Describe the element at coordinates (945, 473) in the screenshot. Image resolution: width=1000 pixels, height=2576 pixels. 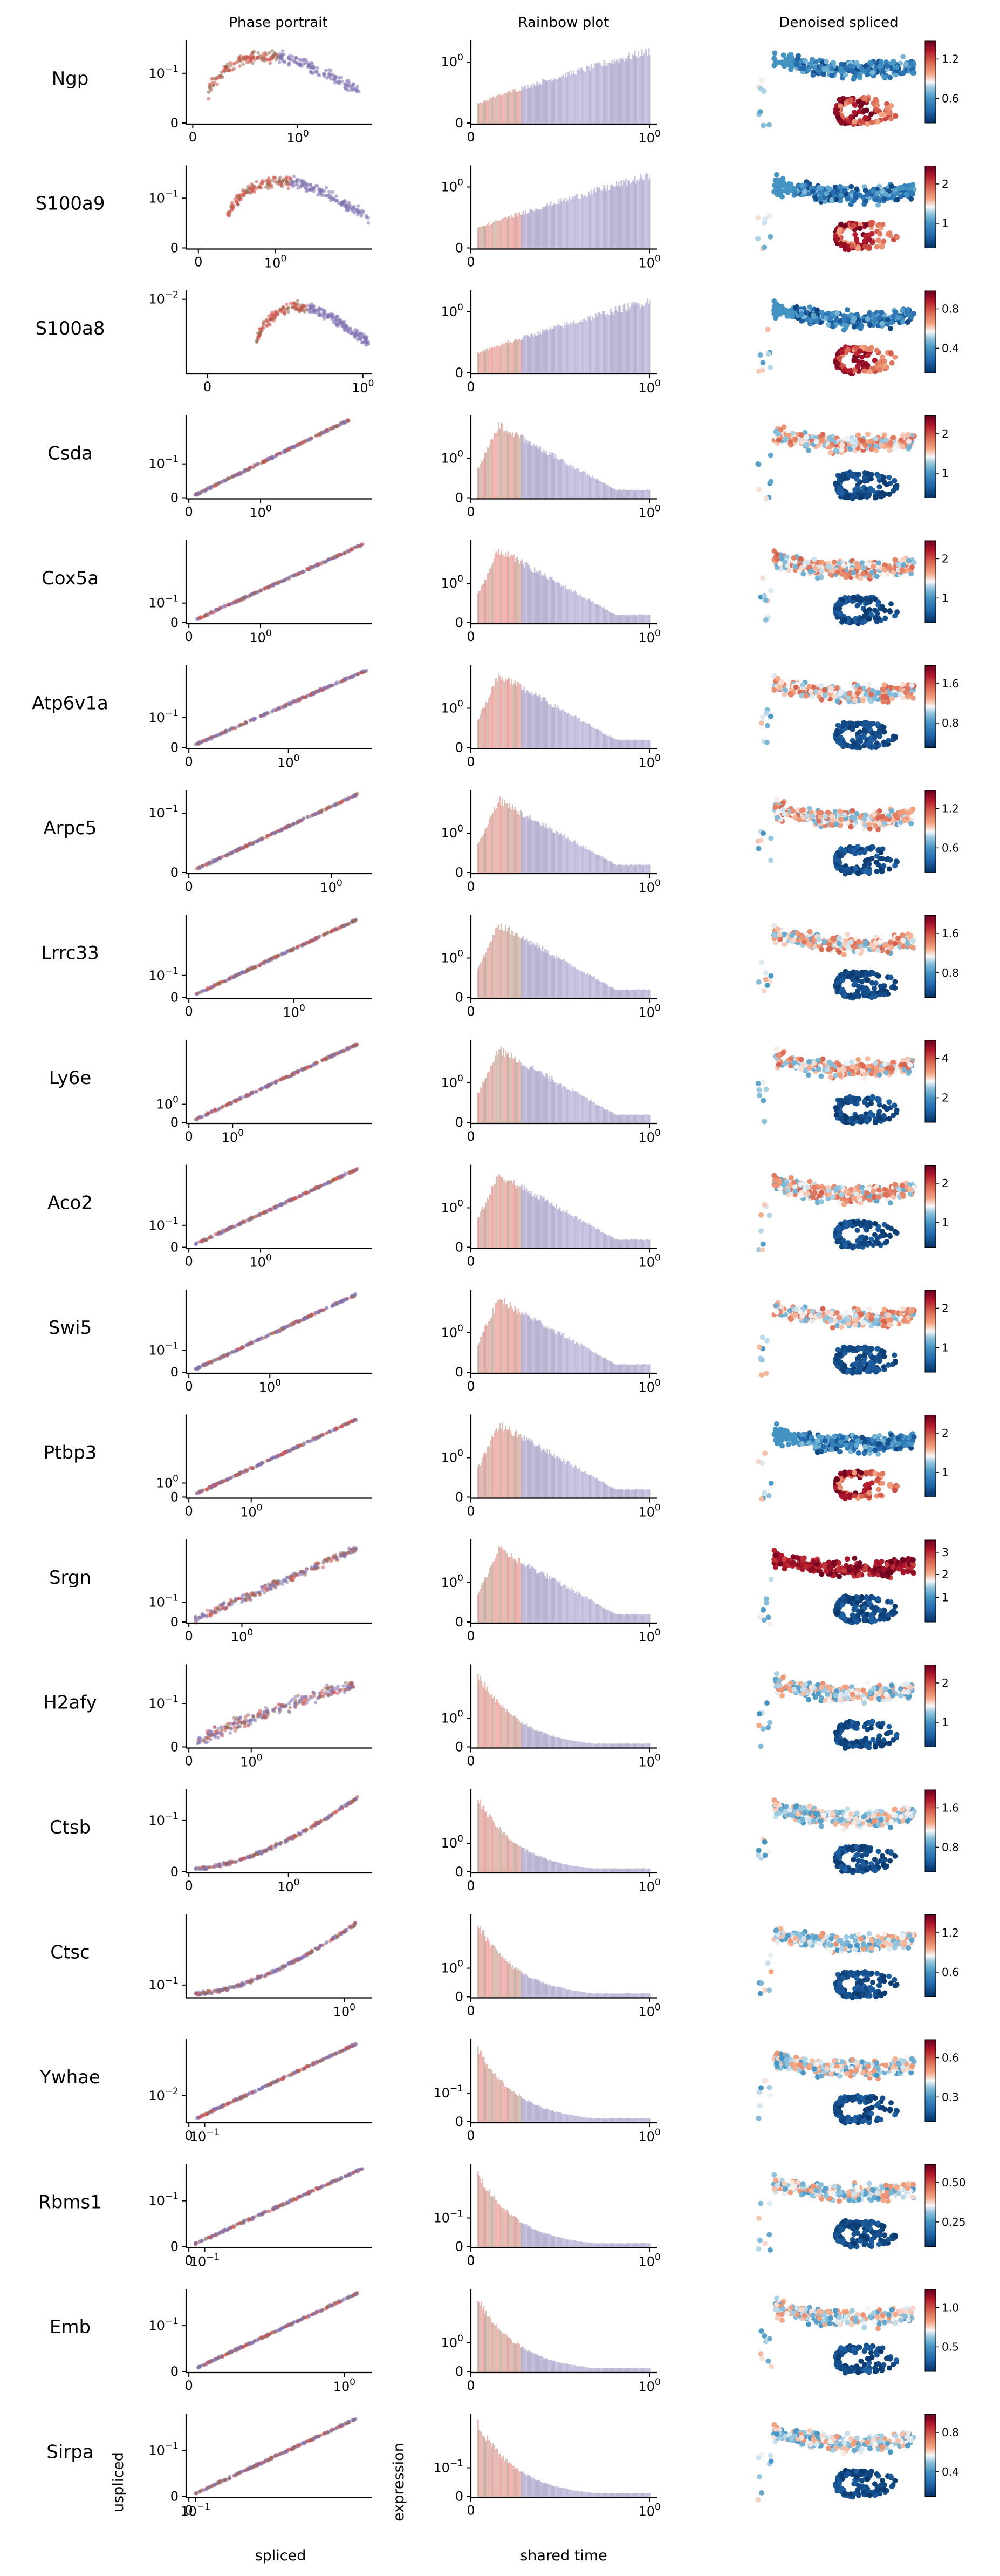
I see `colorbar-tick-label: 1` at that location.